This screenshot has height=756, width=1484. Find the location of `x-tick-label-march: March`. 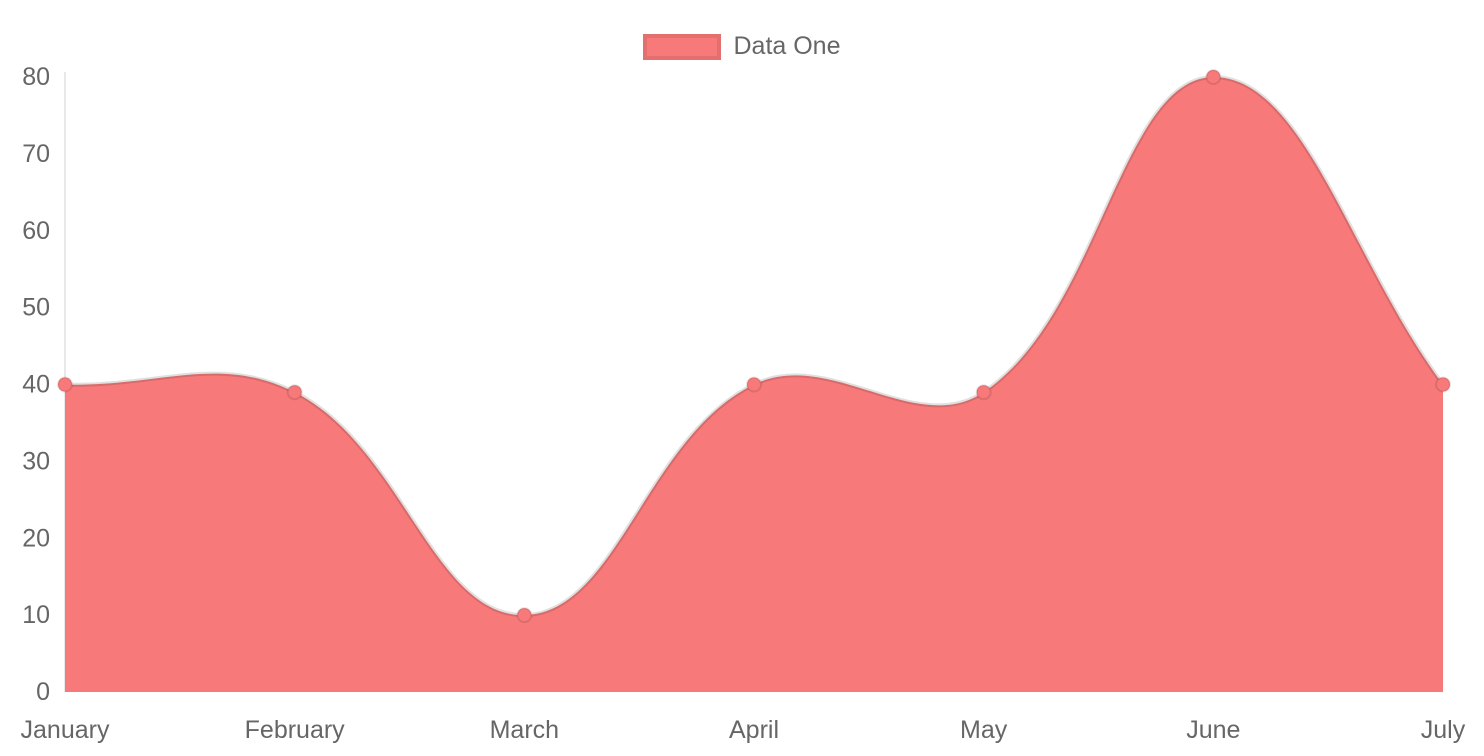

x-tick-label-march: March is located at coordinates (524, 730).